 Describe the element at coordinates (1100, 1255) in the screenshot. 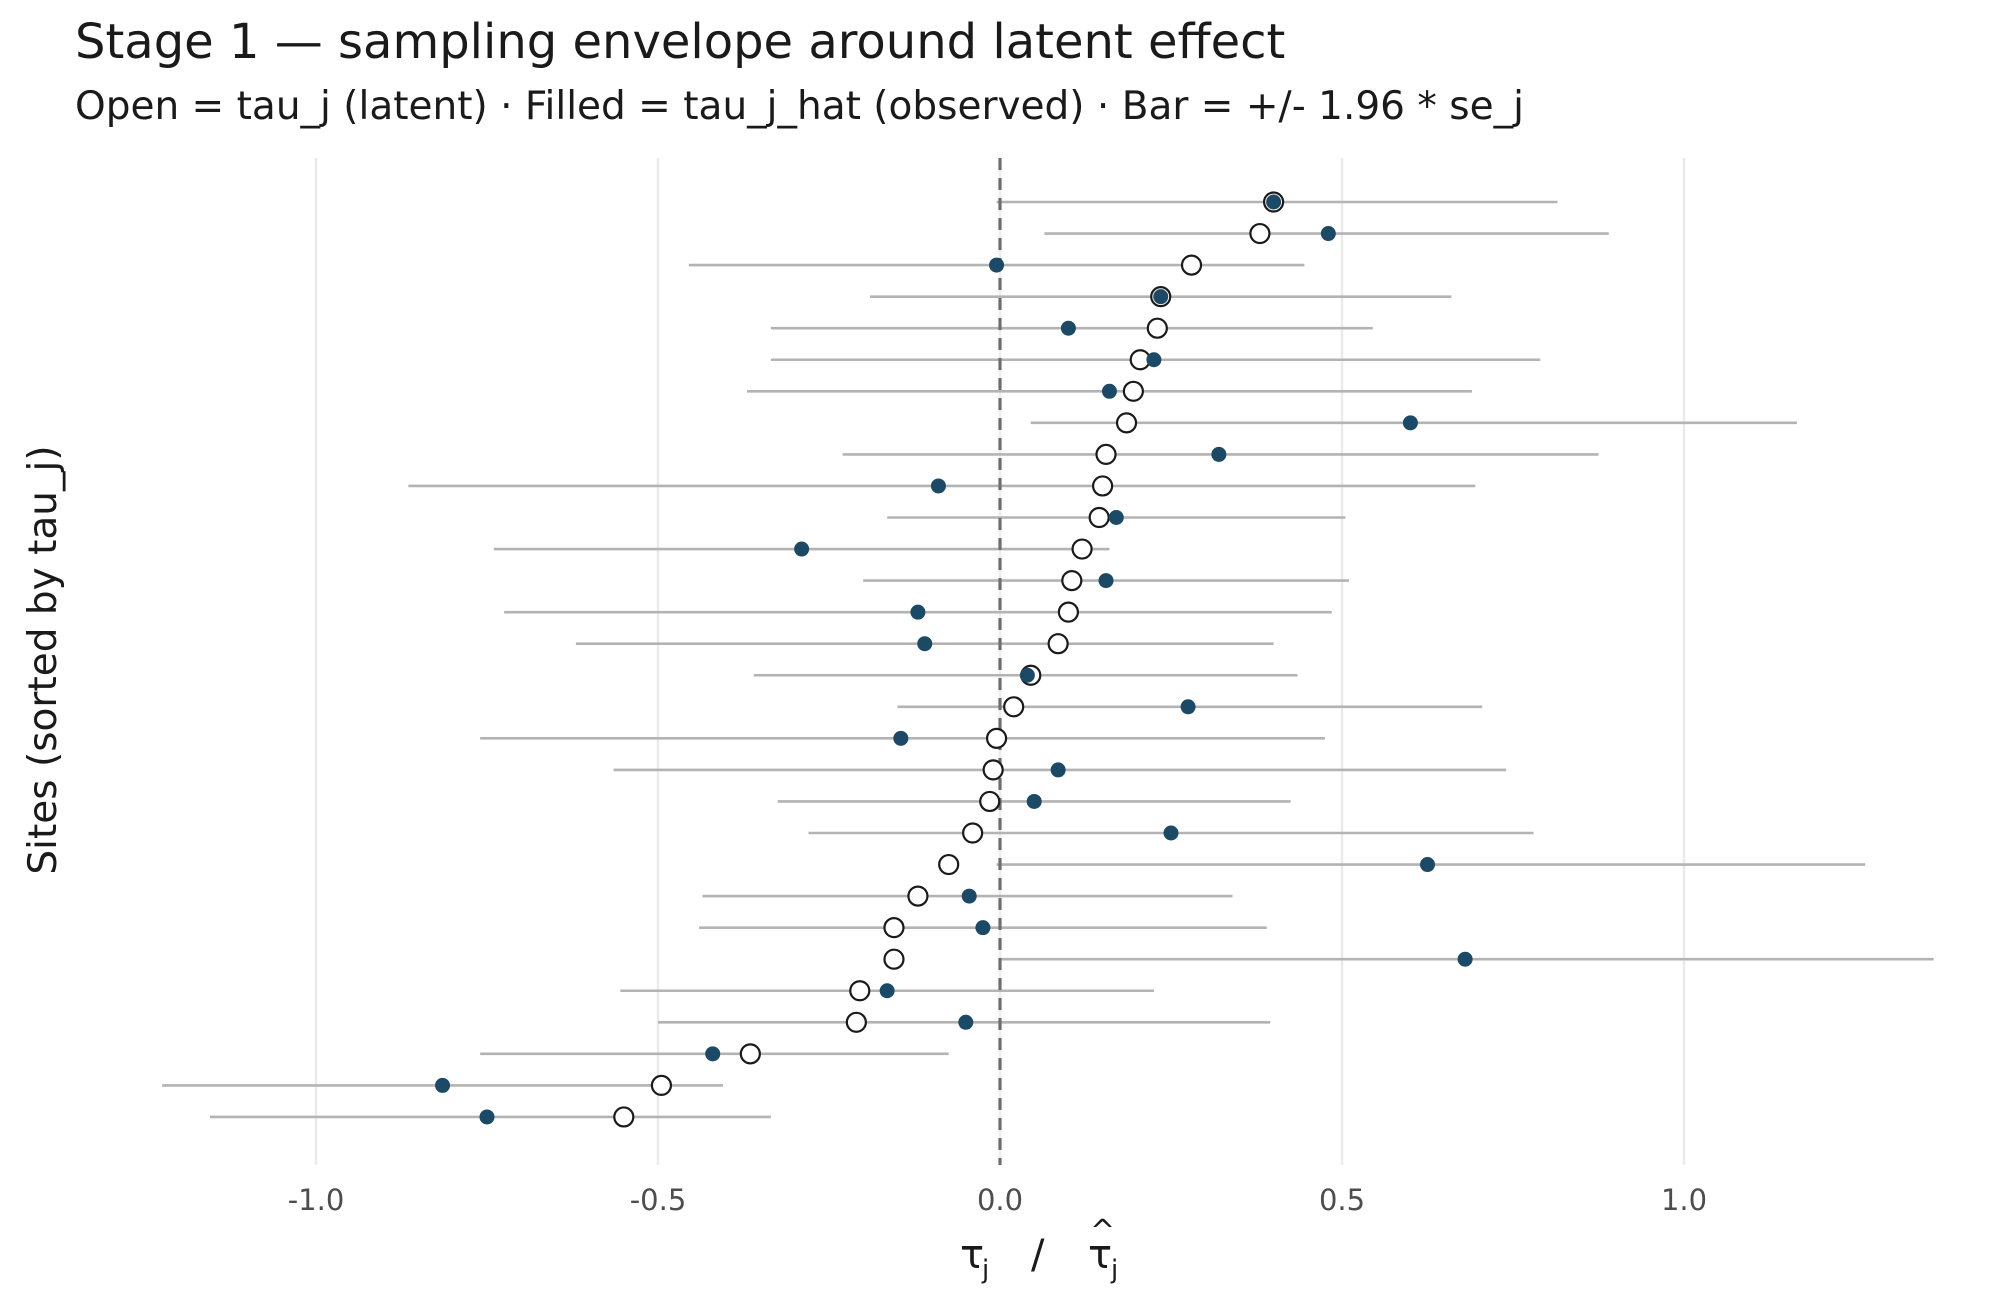

I see `x-axis-title-tau-hat: τ` at that location.